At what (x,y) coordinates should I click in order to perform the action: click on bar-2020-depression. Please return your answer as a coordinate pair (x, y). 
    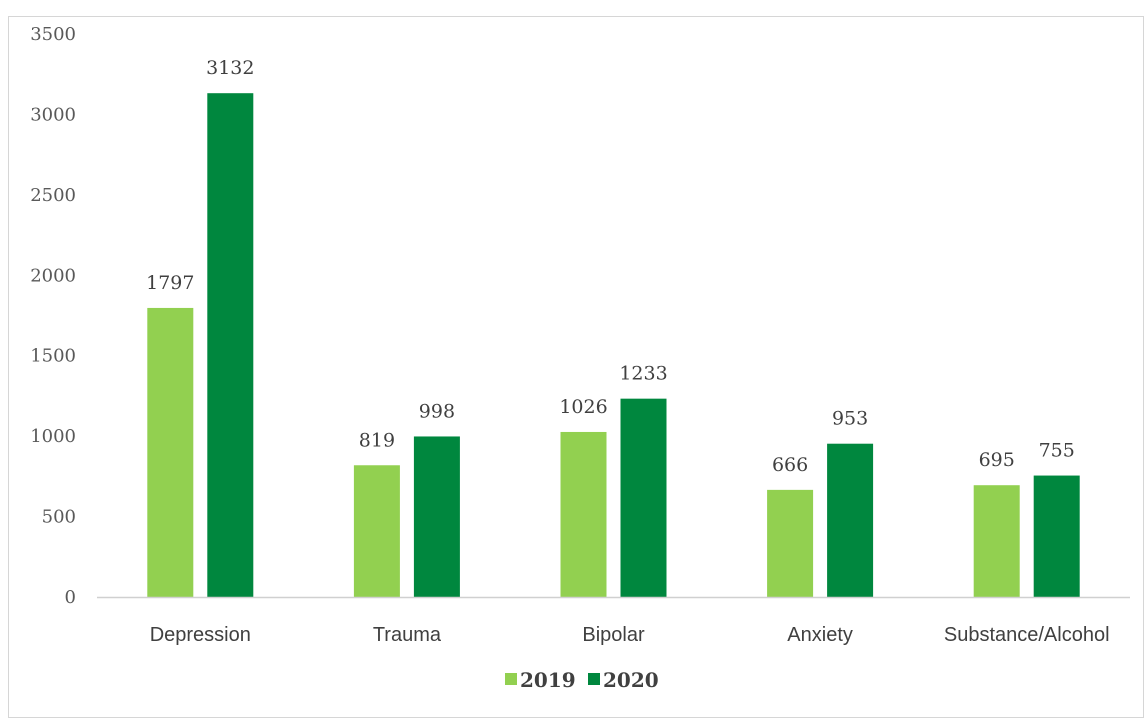
    Looking at the image, I should click on (230, 345).